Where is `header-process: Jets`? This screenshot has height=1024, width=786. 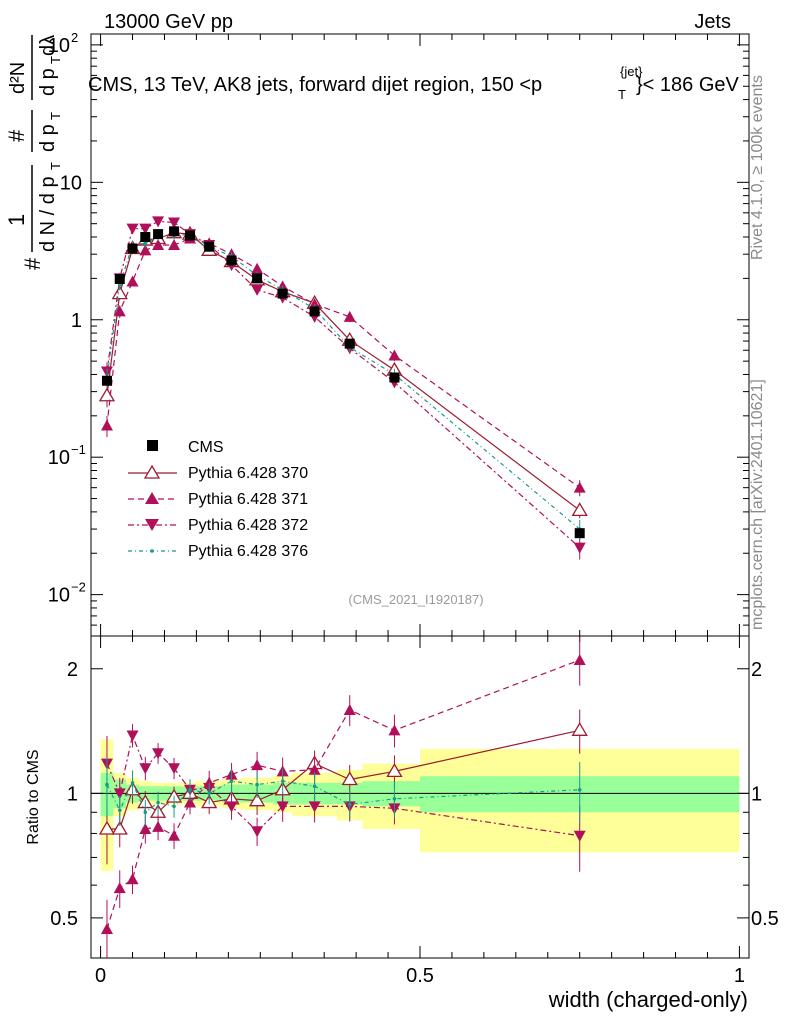
header-process: Jets is located at coordinates (712, 22).